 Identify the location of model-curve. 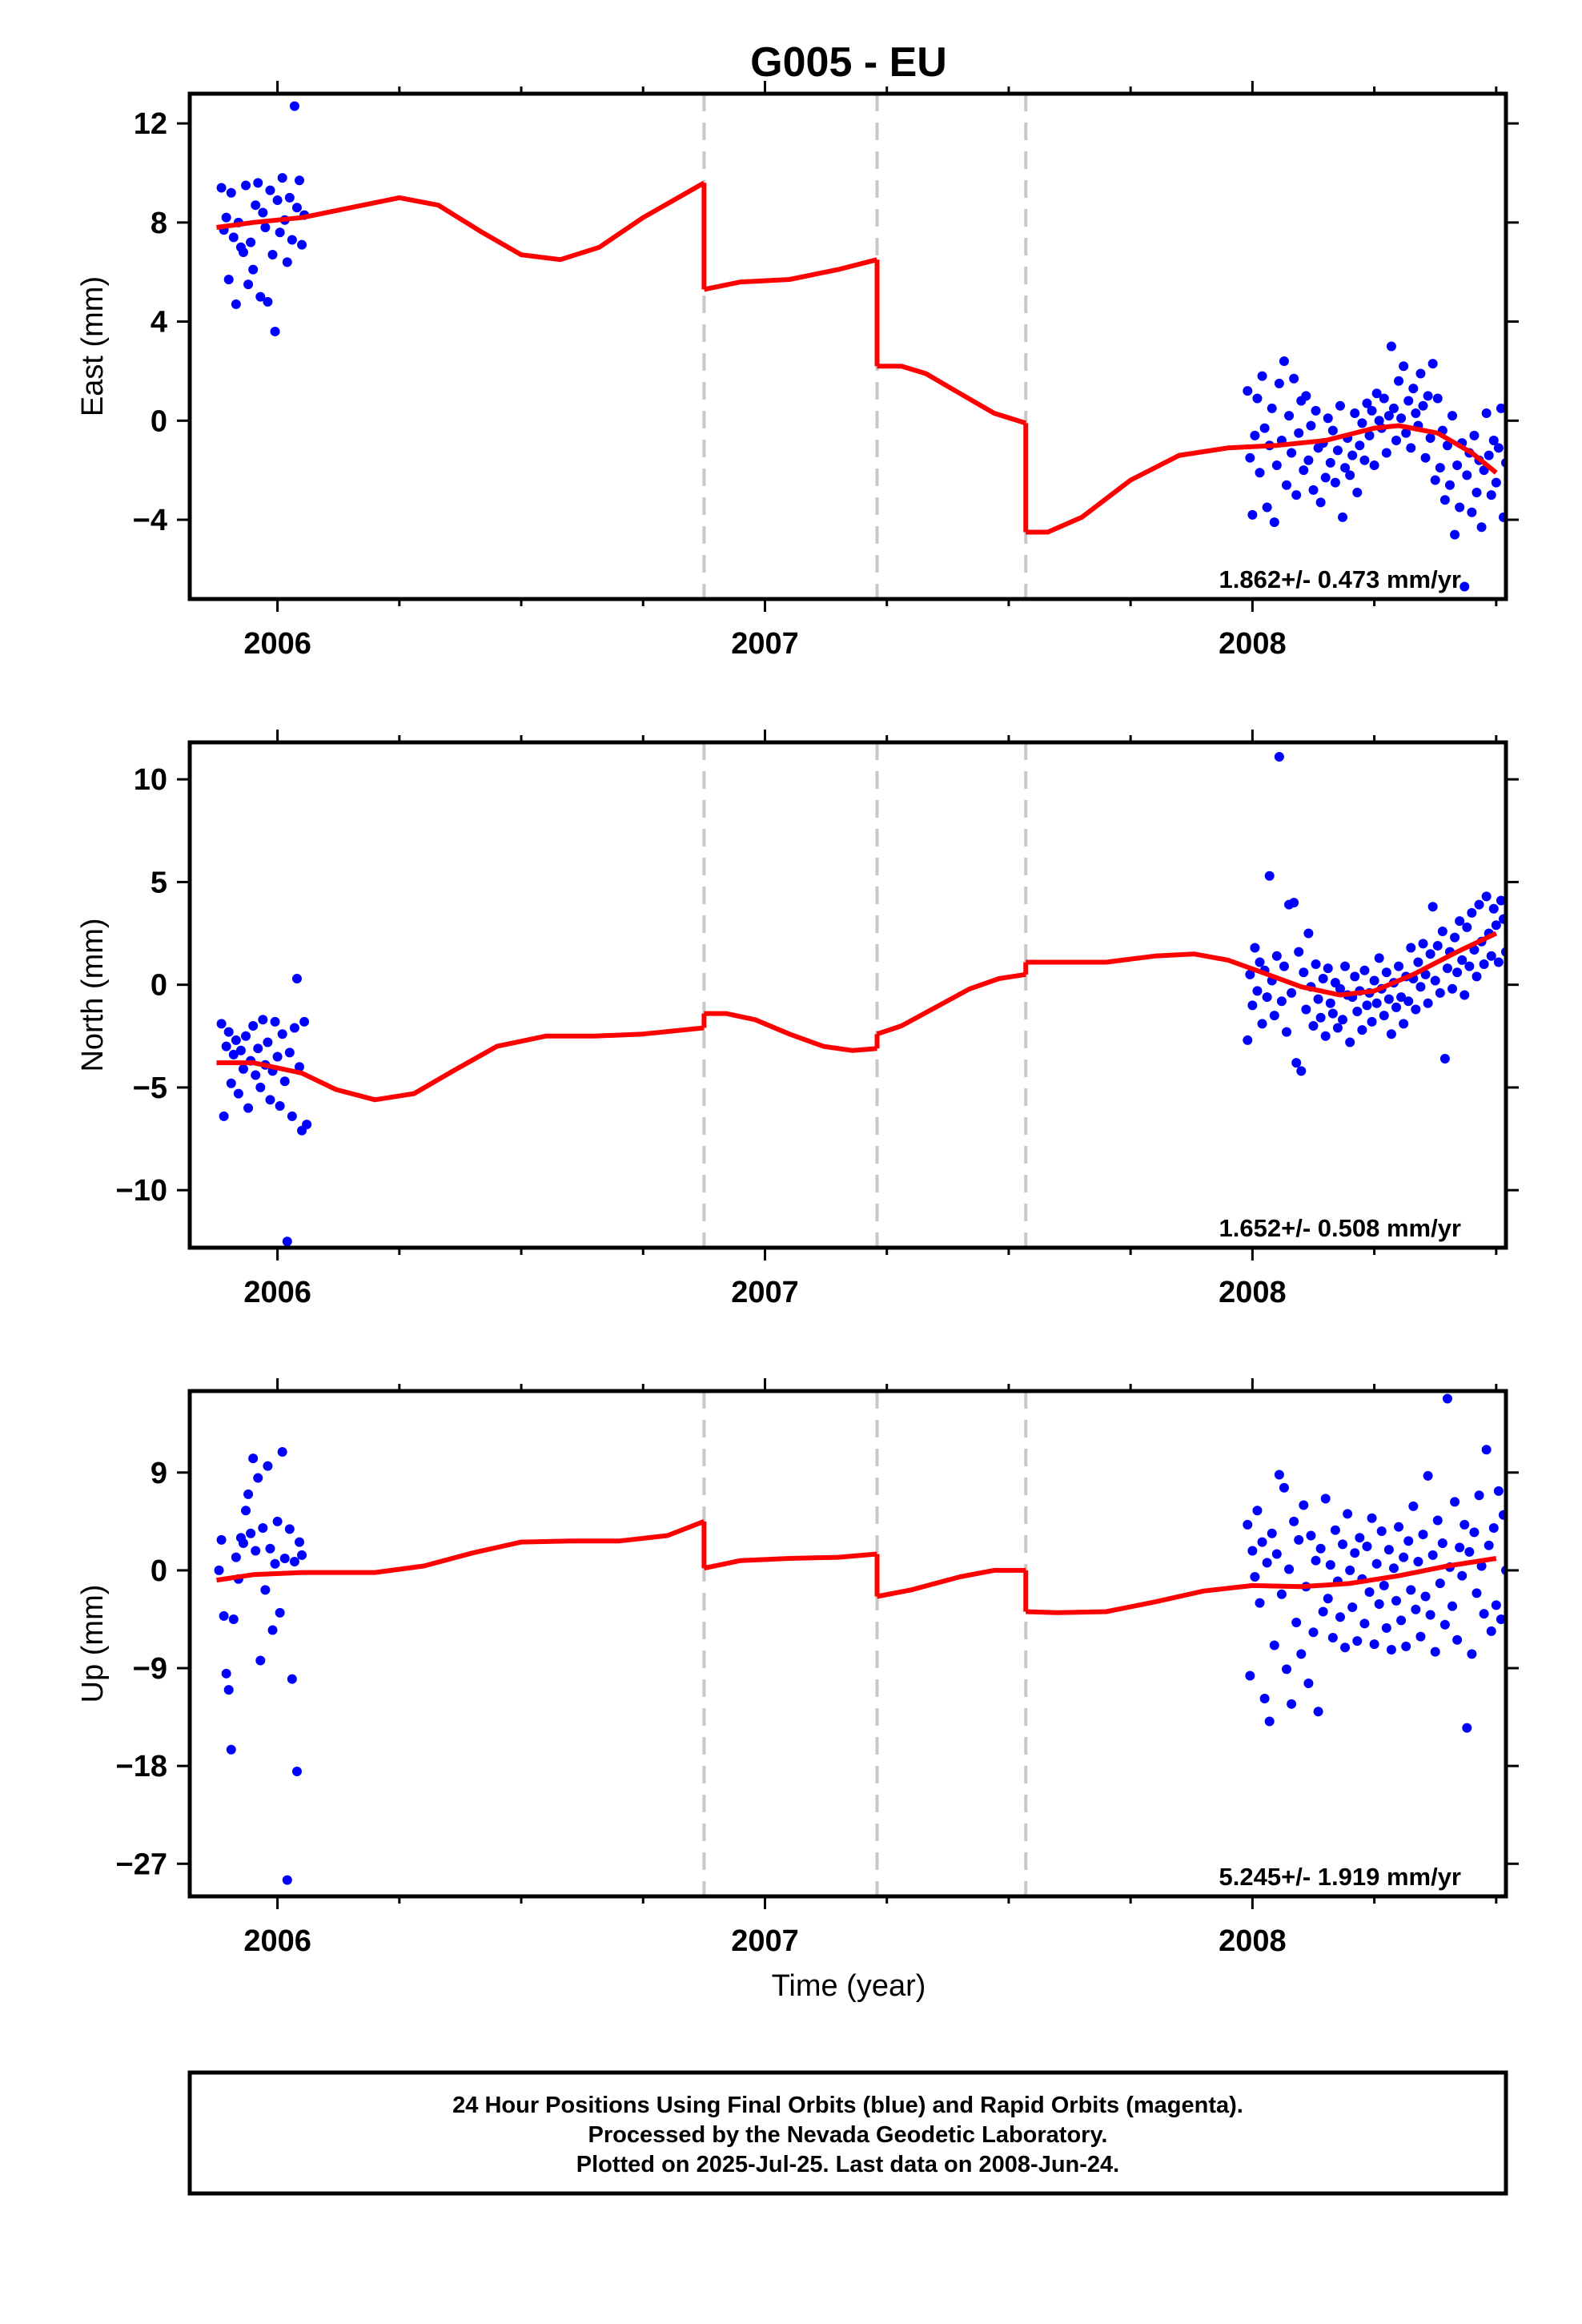
(856, 1567).